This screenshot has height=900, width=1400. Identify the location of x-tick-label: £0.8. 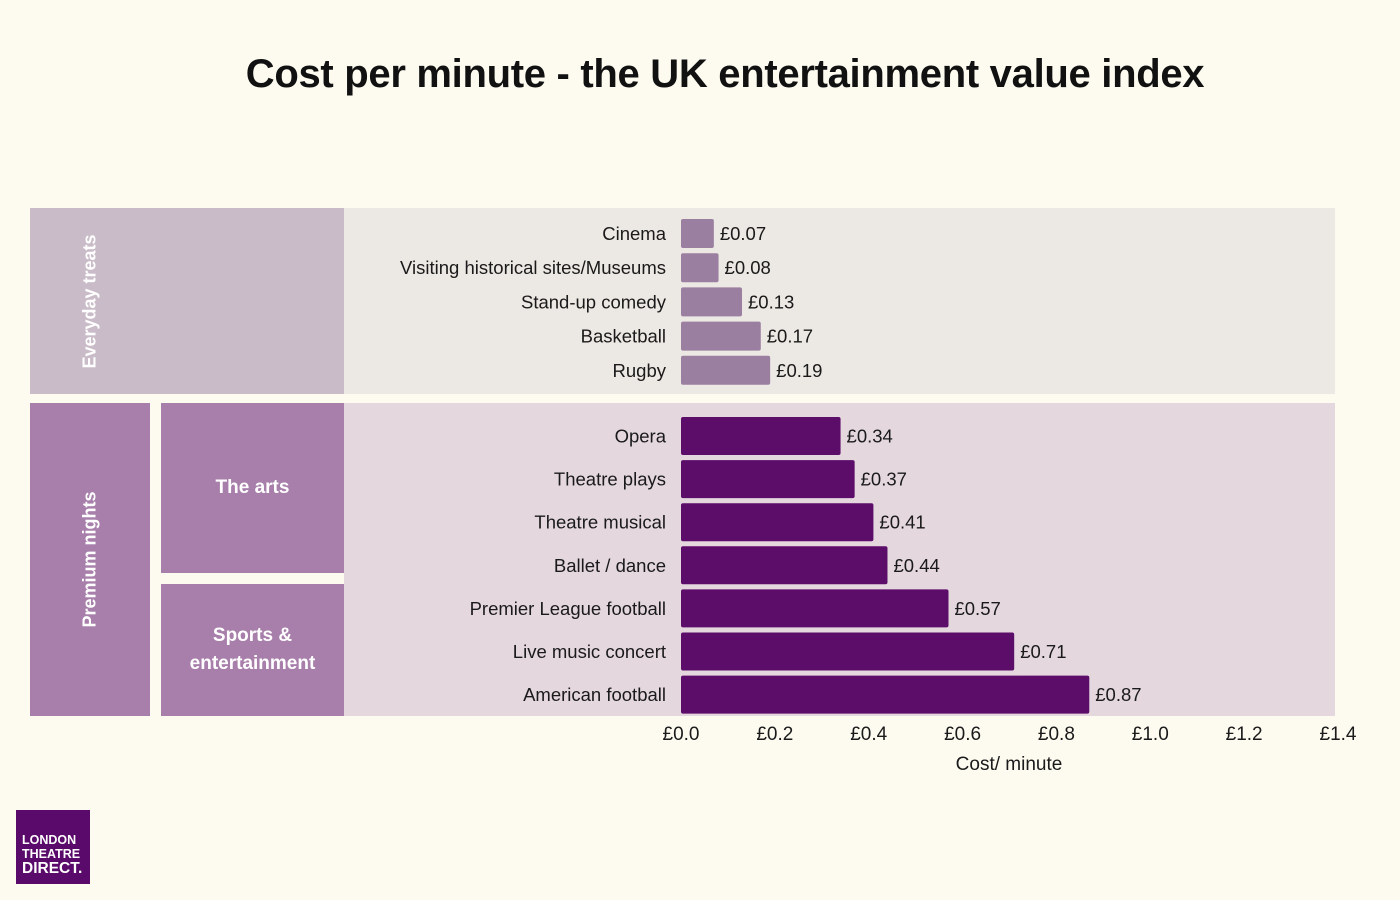
(1056, 734).